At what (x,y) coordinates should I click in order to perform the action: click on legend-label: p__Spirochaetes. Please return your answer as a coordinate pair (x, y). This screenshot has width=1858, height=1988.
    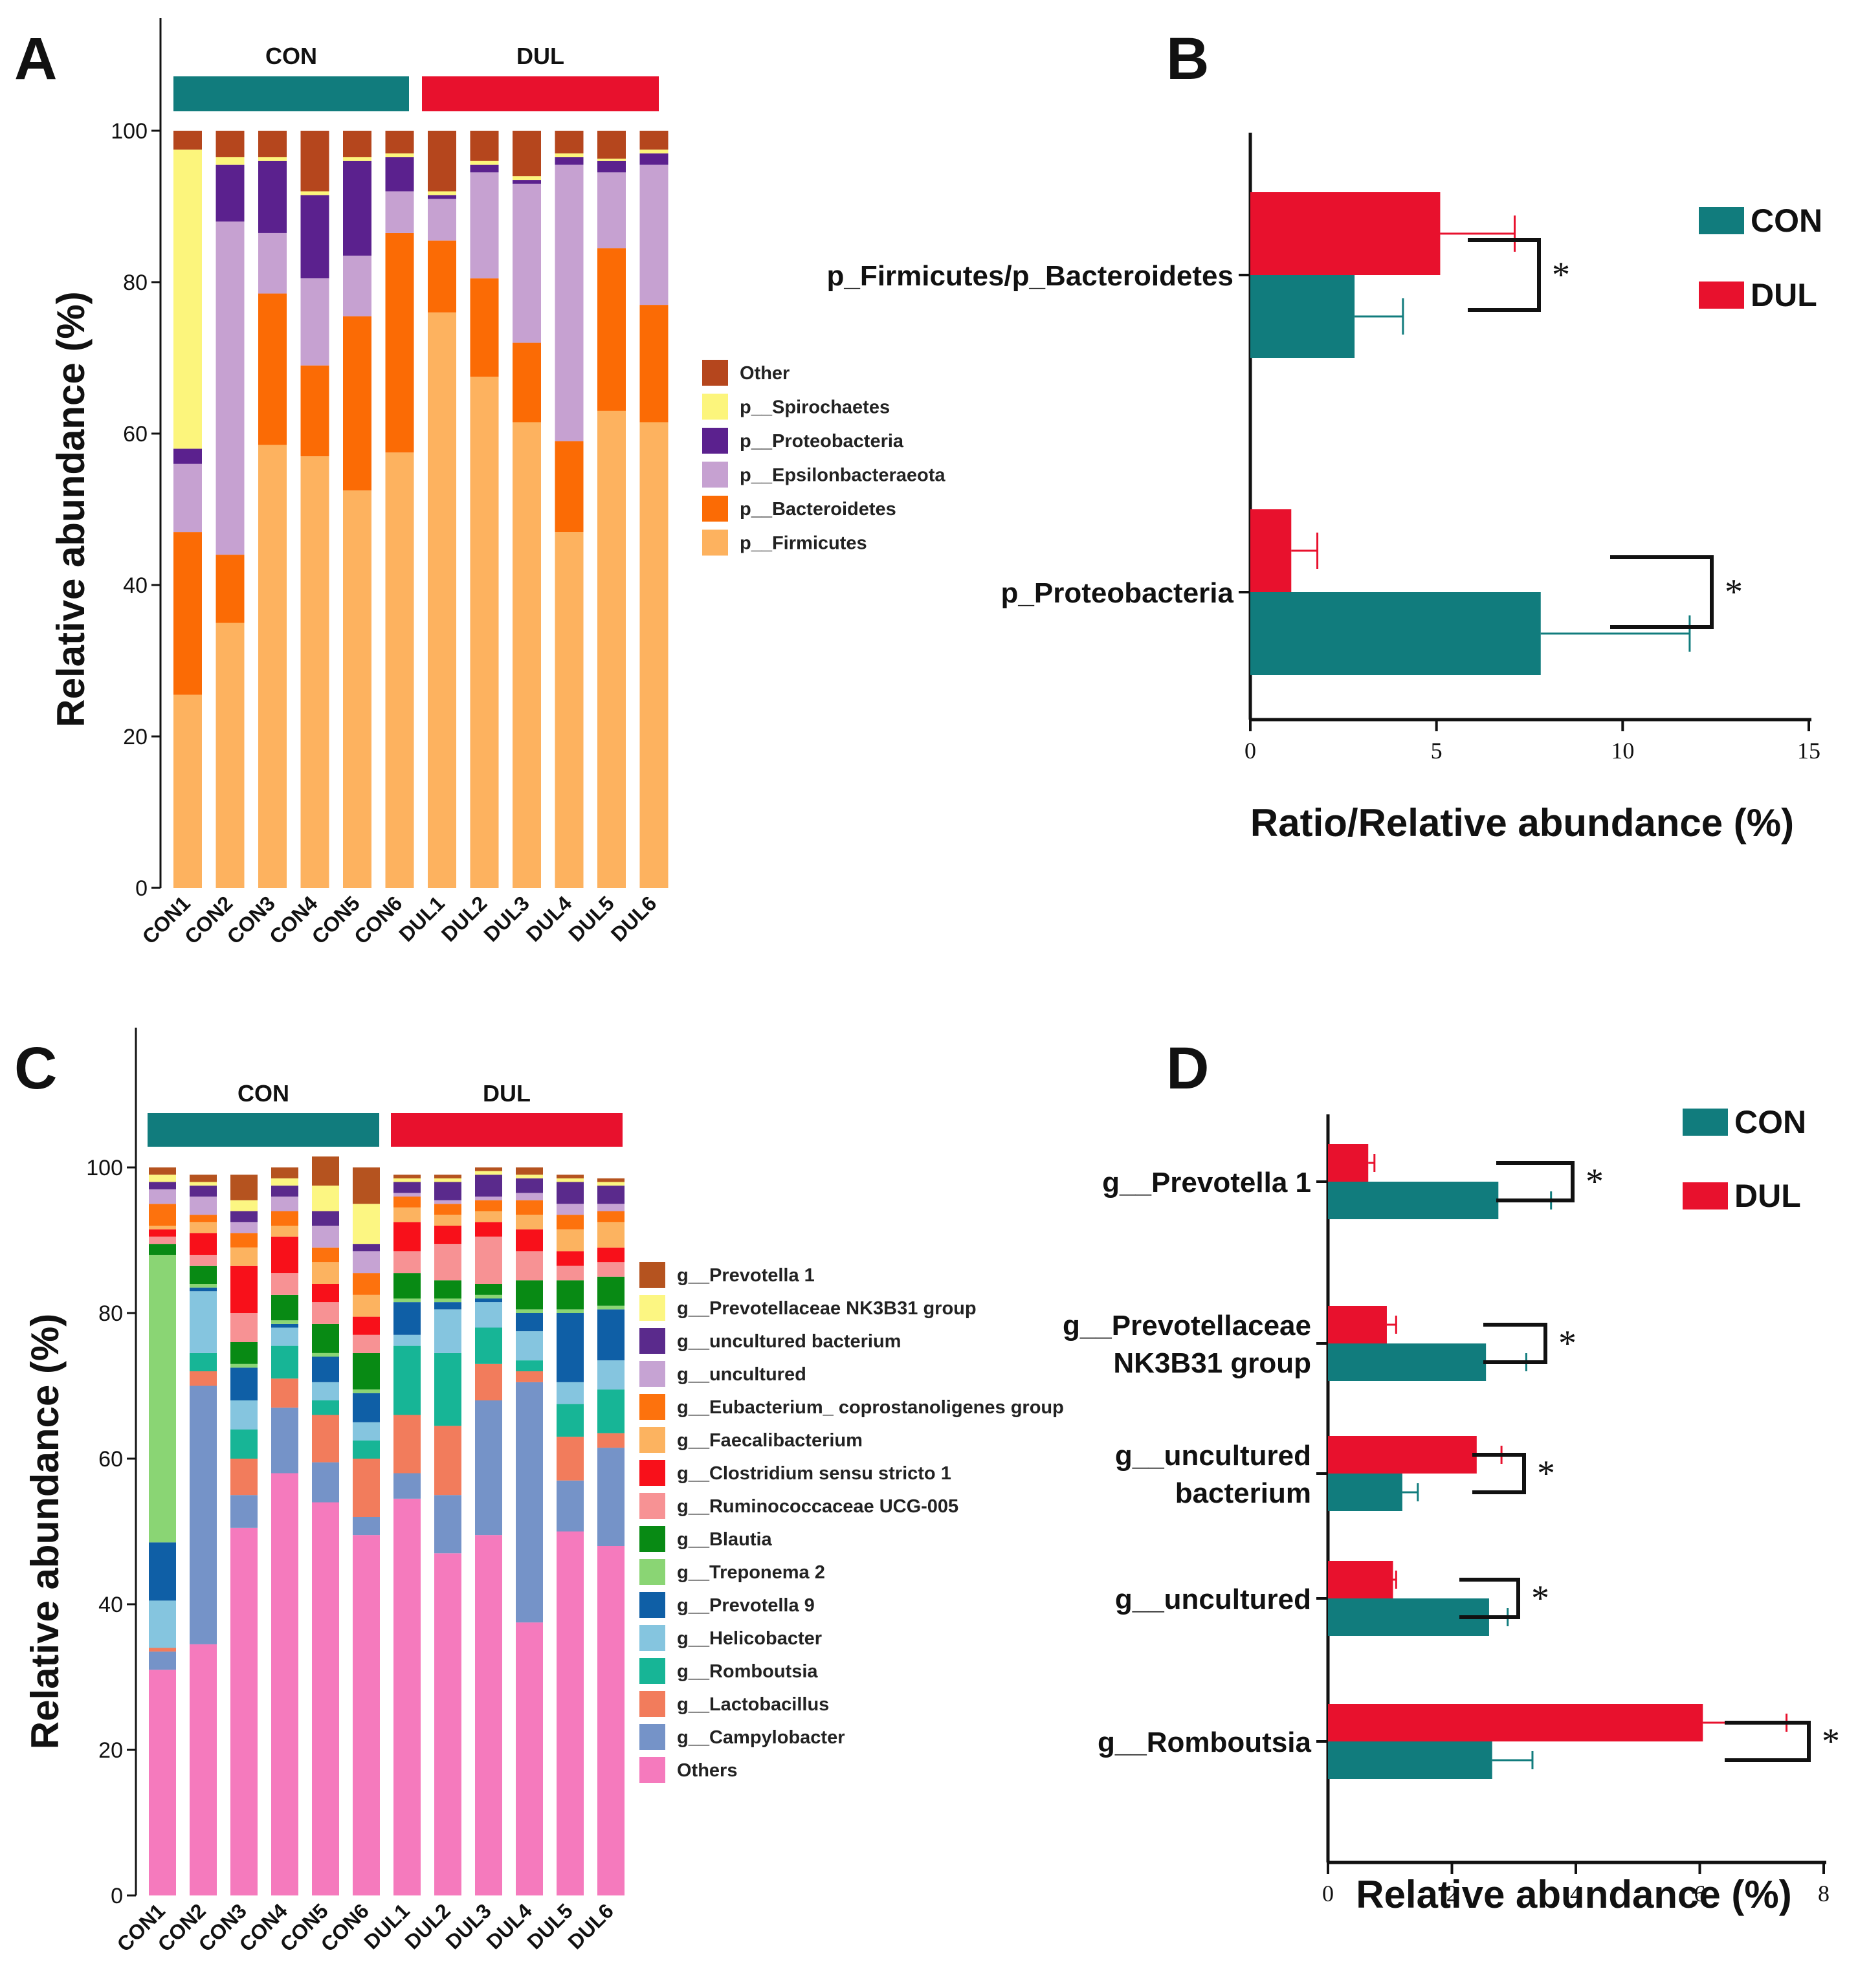
    Looking at the image, I should click on (815, 407).